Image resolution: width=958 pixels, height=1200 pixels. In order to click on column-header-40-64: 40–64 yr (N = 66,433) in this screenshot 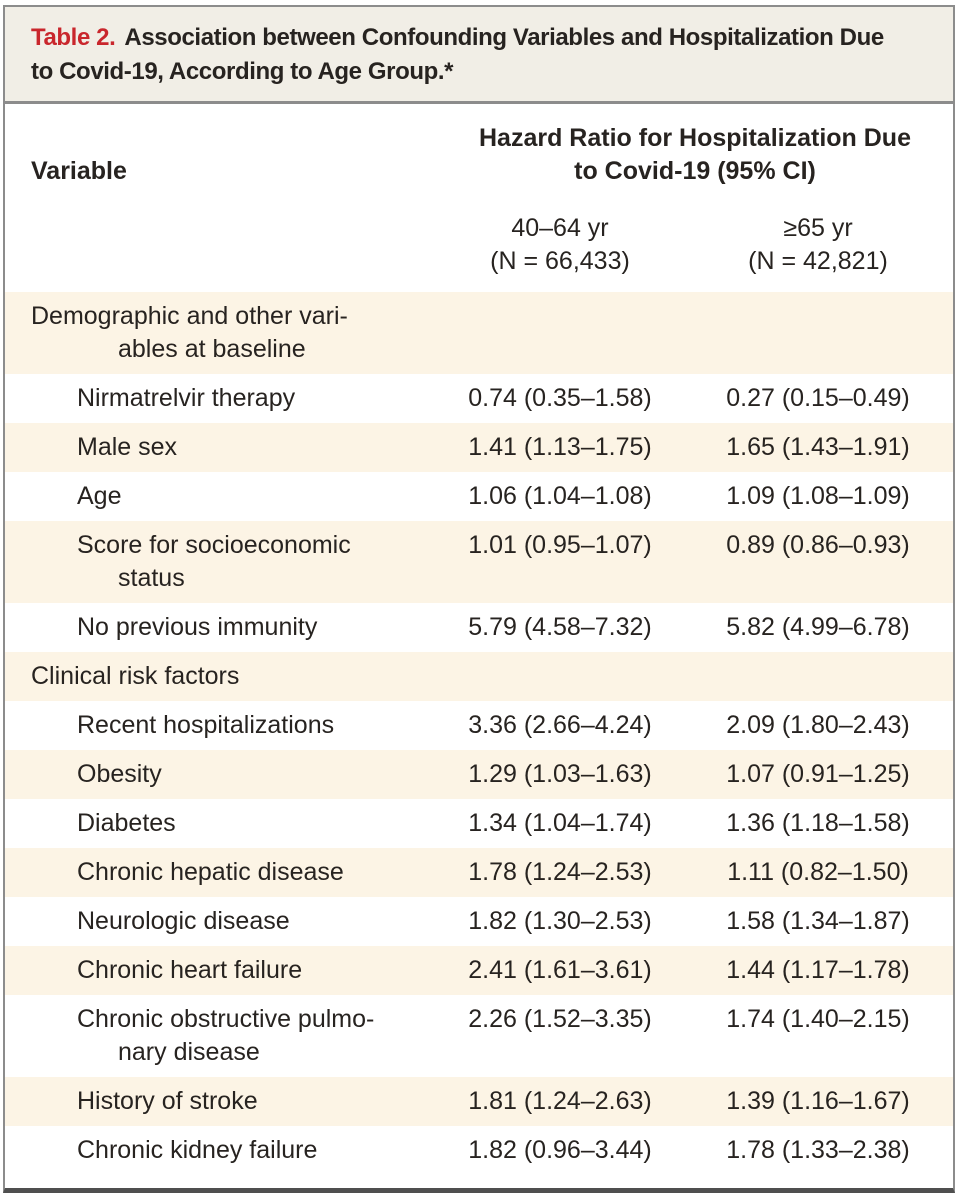, I will do `click(560, 245)`.